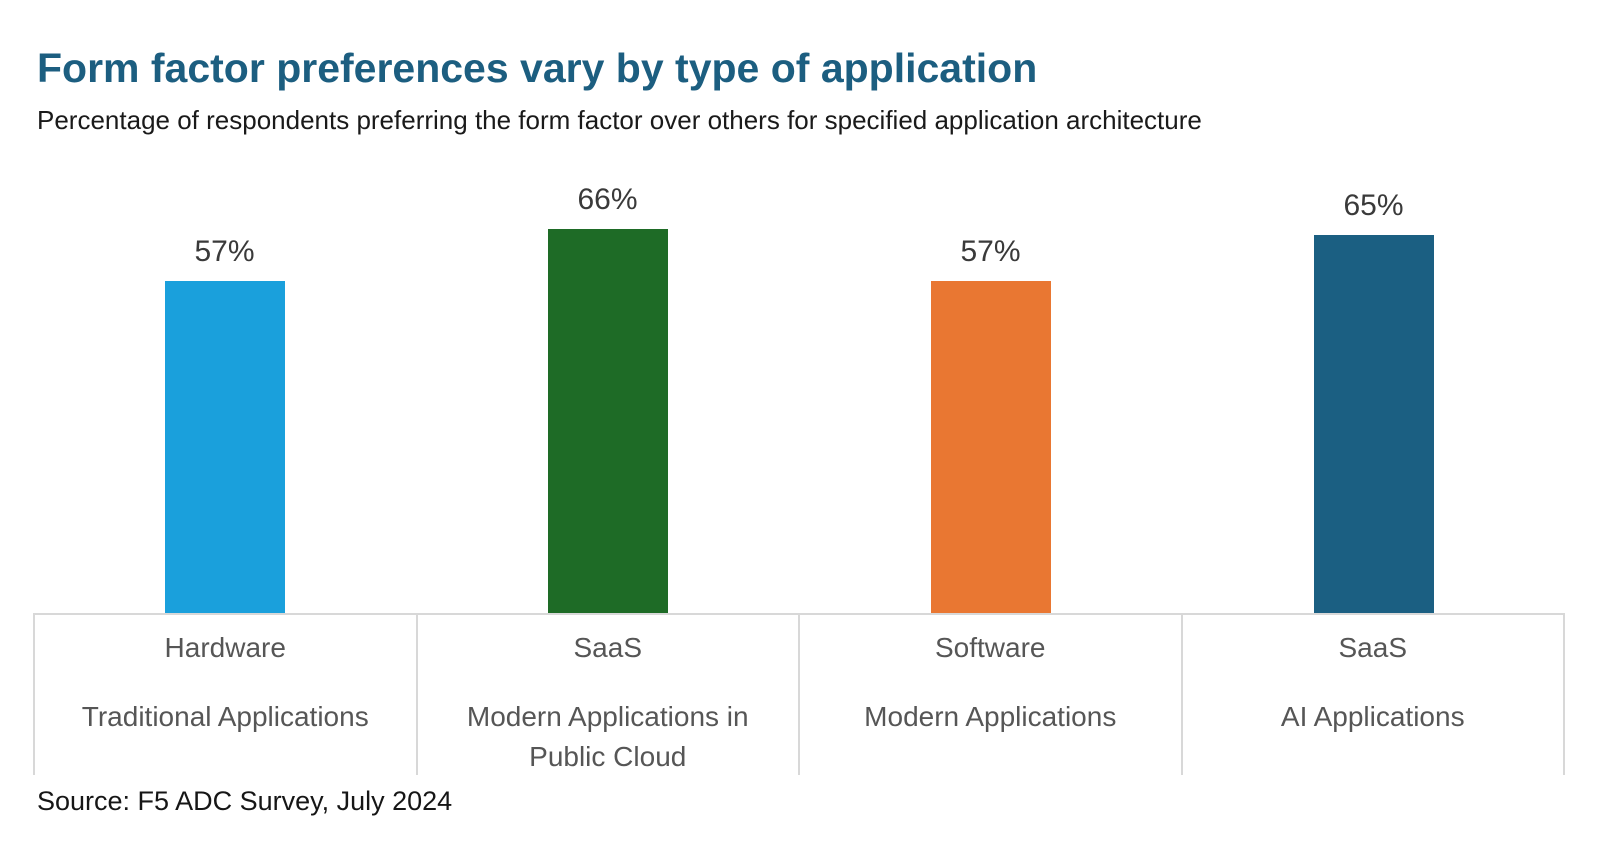  Describe the element at coordinates (225, 716) in the screenshot. I see `application-type-label: Traditional Applications` at that location.